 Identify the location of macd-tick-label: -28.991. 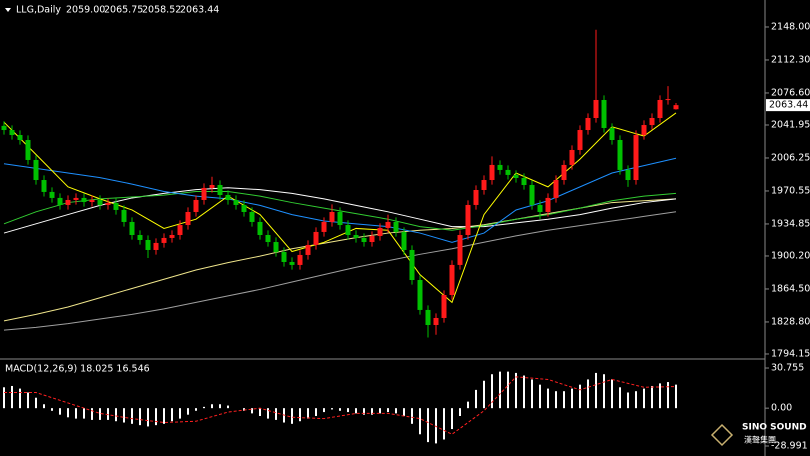
(789, 446).